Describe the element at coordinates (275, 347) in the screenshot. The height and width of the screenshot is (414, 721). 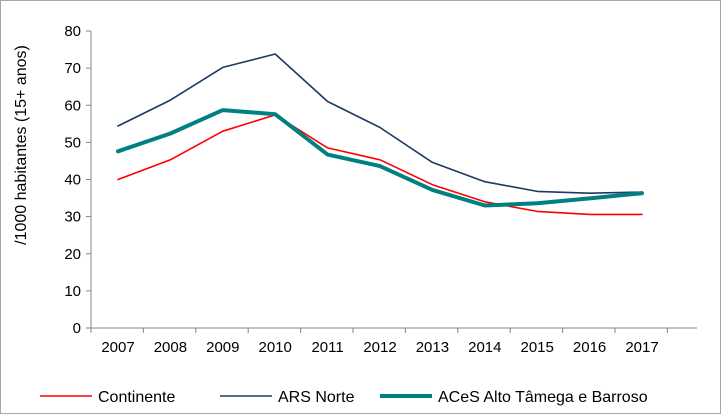
I see `x-tick-label: 2010` at that location.